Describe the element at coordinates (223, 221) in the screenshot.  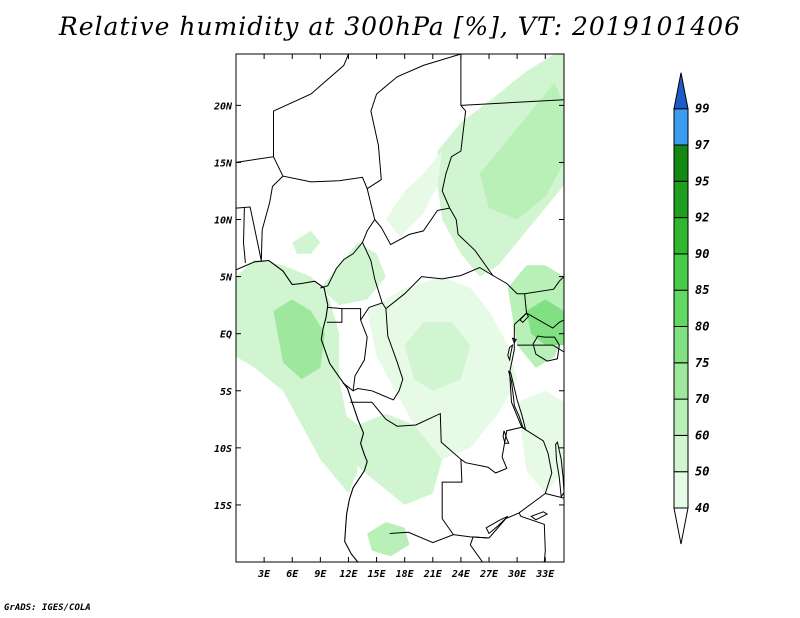
I see `lat-tick-label: 10N` at that location.